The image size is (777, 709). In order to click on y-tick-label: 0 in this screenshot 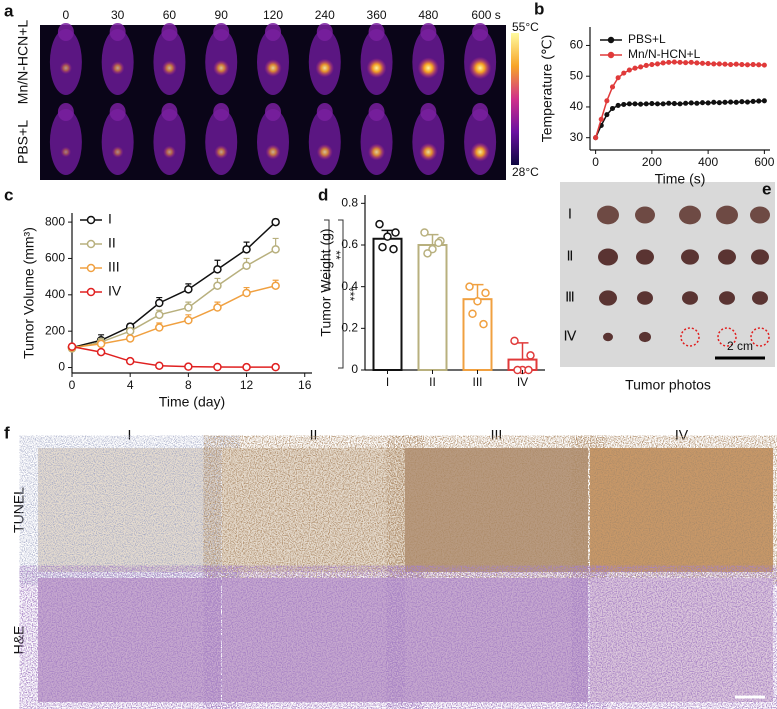, I will do `click(354, 369)`.